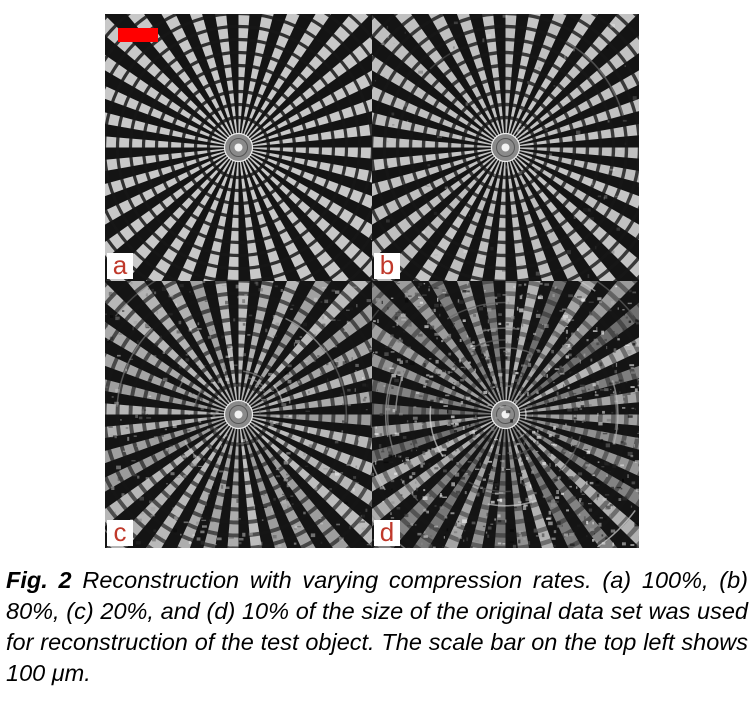 This screenshot has height=708, width=754. What do you see at coordinates (387, 532) in the screenshot?
I see `panel-d-label: d` at bounding box center [387, 532].